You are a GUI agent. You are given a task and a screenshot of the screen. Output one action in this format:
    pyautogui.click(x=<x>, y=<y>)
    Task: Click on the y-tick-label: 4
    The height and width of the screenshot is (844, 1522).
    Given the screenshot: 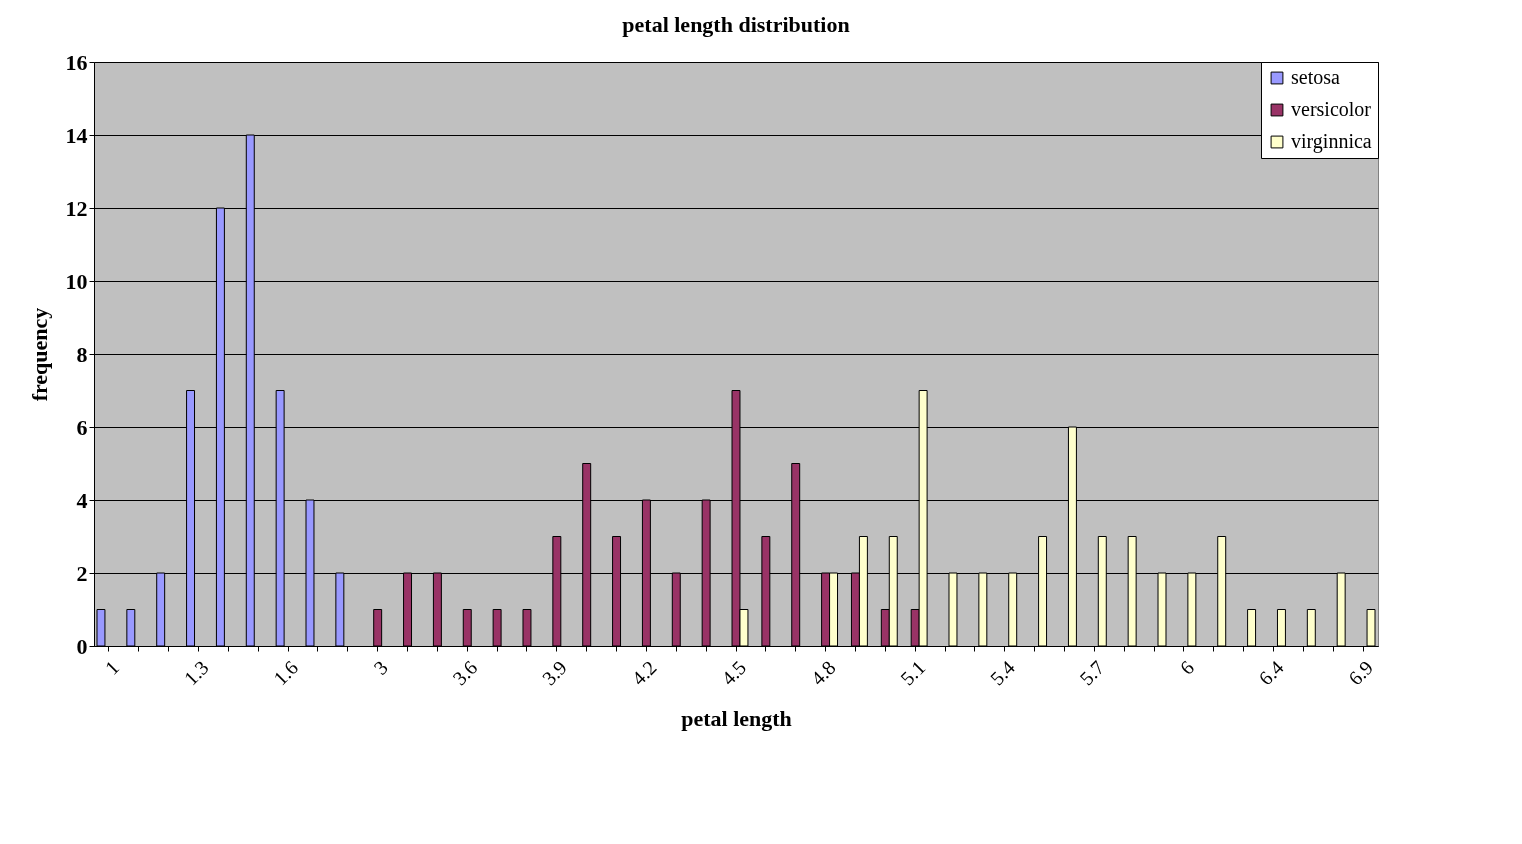 What is the action you would take?
    pyautogui.click(x=82, y=500)
    